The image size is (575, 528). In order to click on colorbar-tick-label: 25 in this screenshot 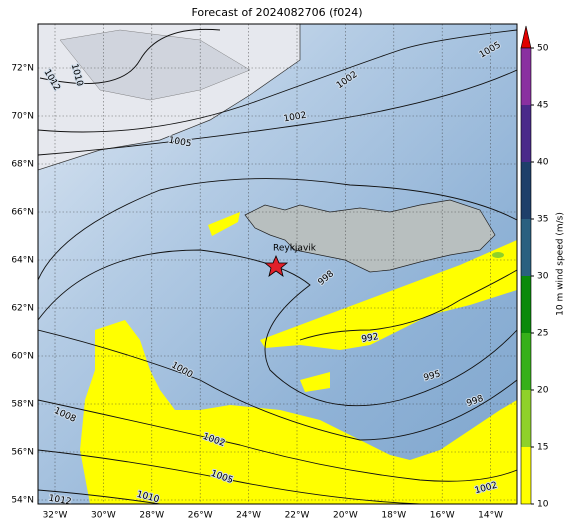, I will do `click(542, 334)`.